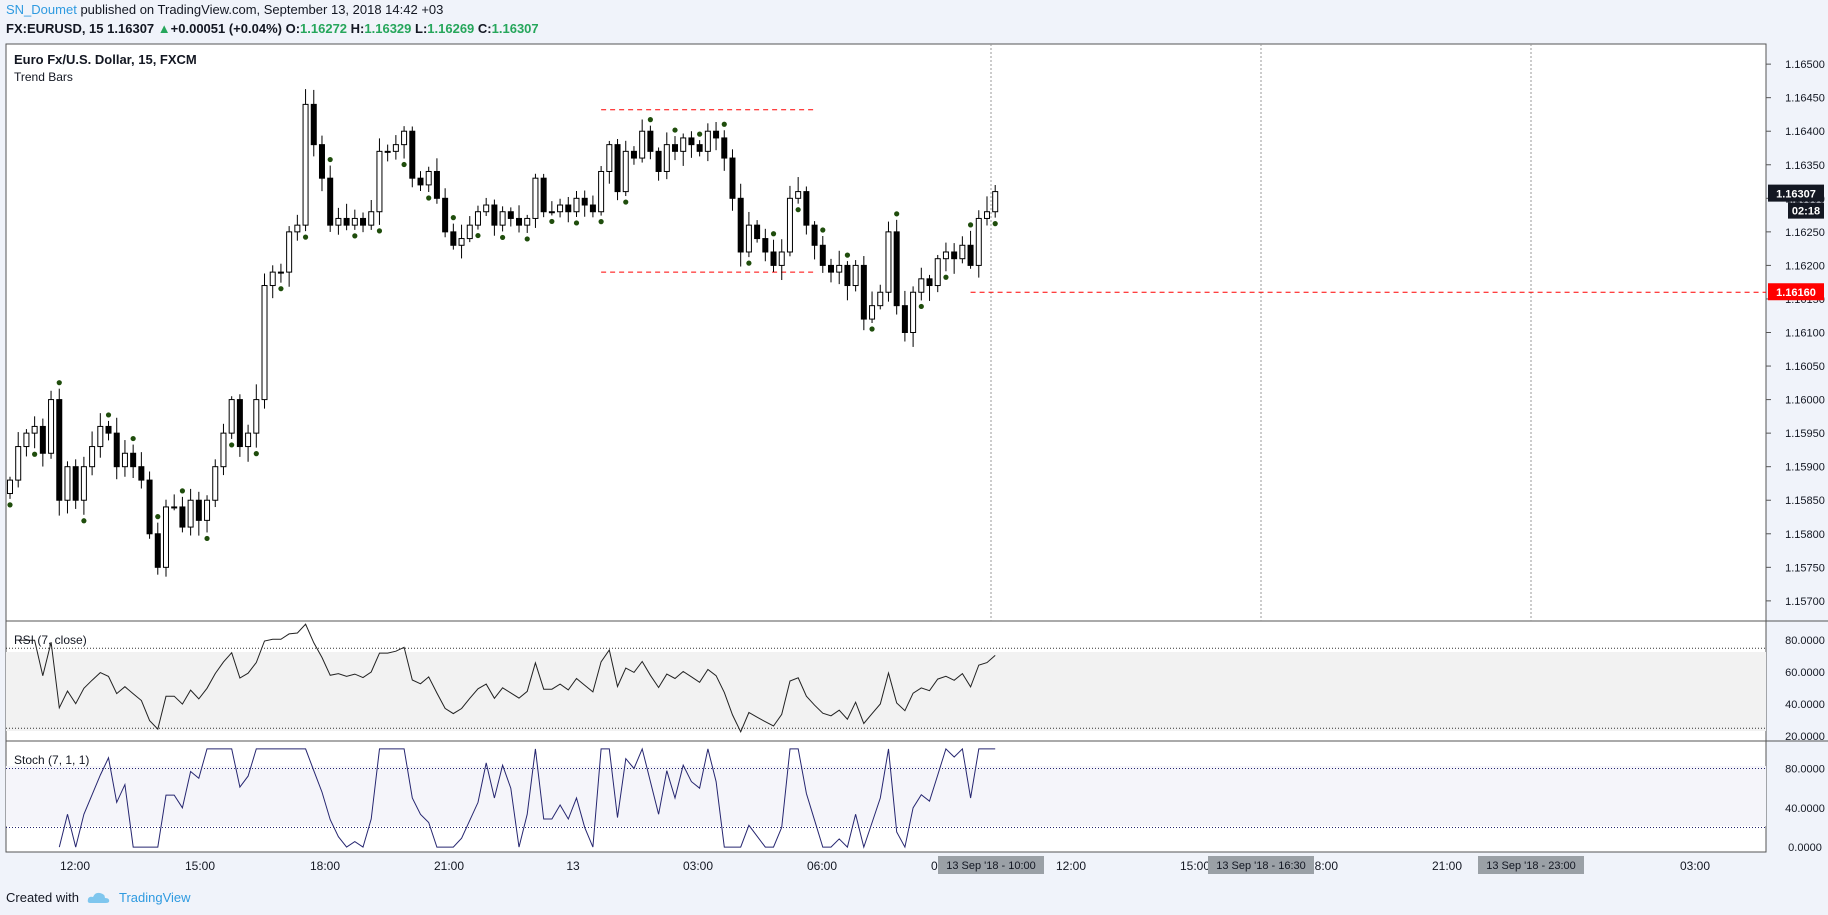 The width and height of the screenshot is (1828, 915). I want to click on y-tick-label: 1.16250, so click(1805, 233).